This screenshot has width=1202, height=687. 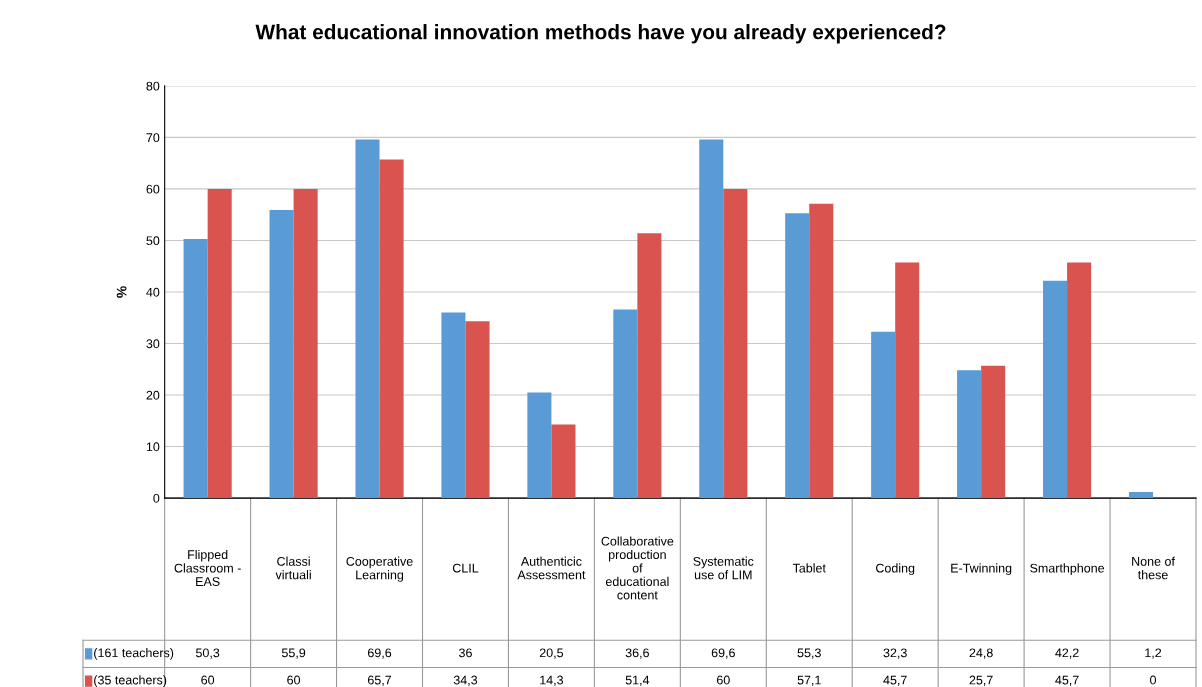 What do you see at coordinates (156, 498) in the screenshot?
I see `y-tick-label: 0` at bounding box center [156, 498].